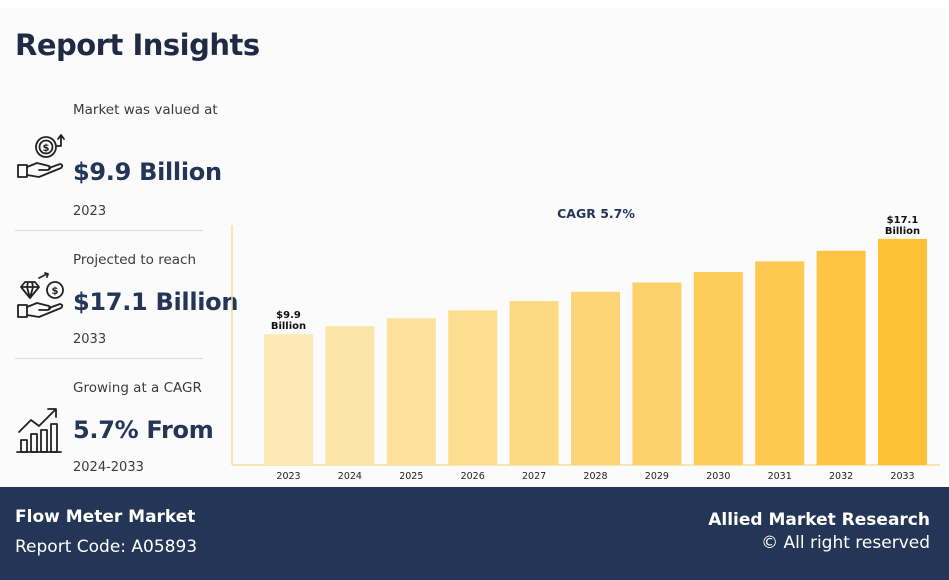 The height and width of the screenshot is (580, 949). I want to click on market-name: Flow Meter Market, so click(105, 517).